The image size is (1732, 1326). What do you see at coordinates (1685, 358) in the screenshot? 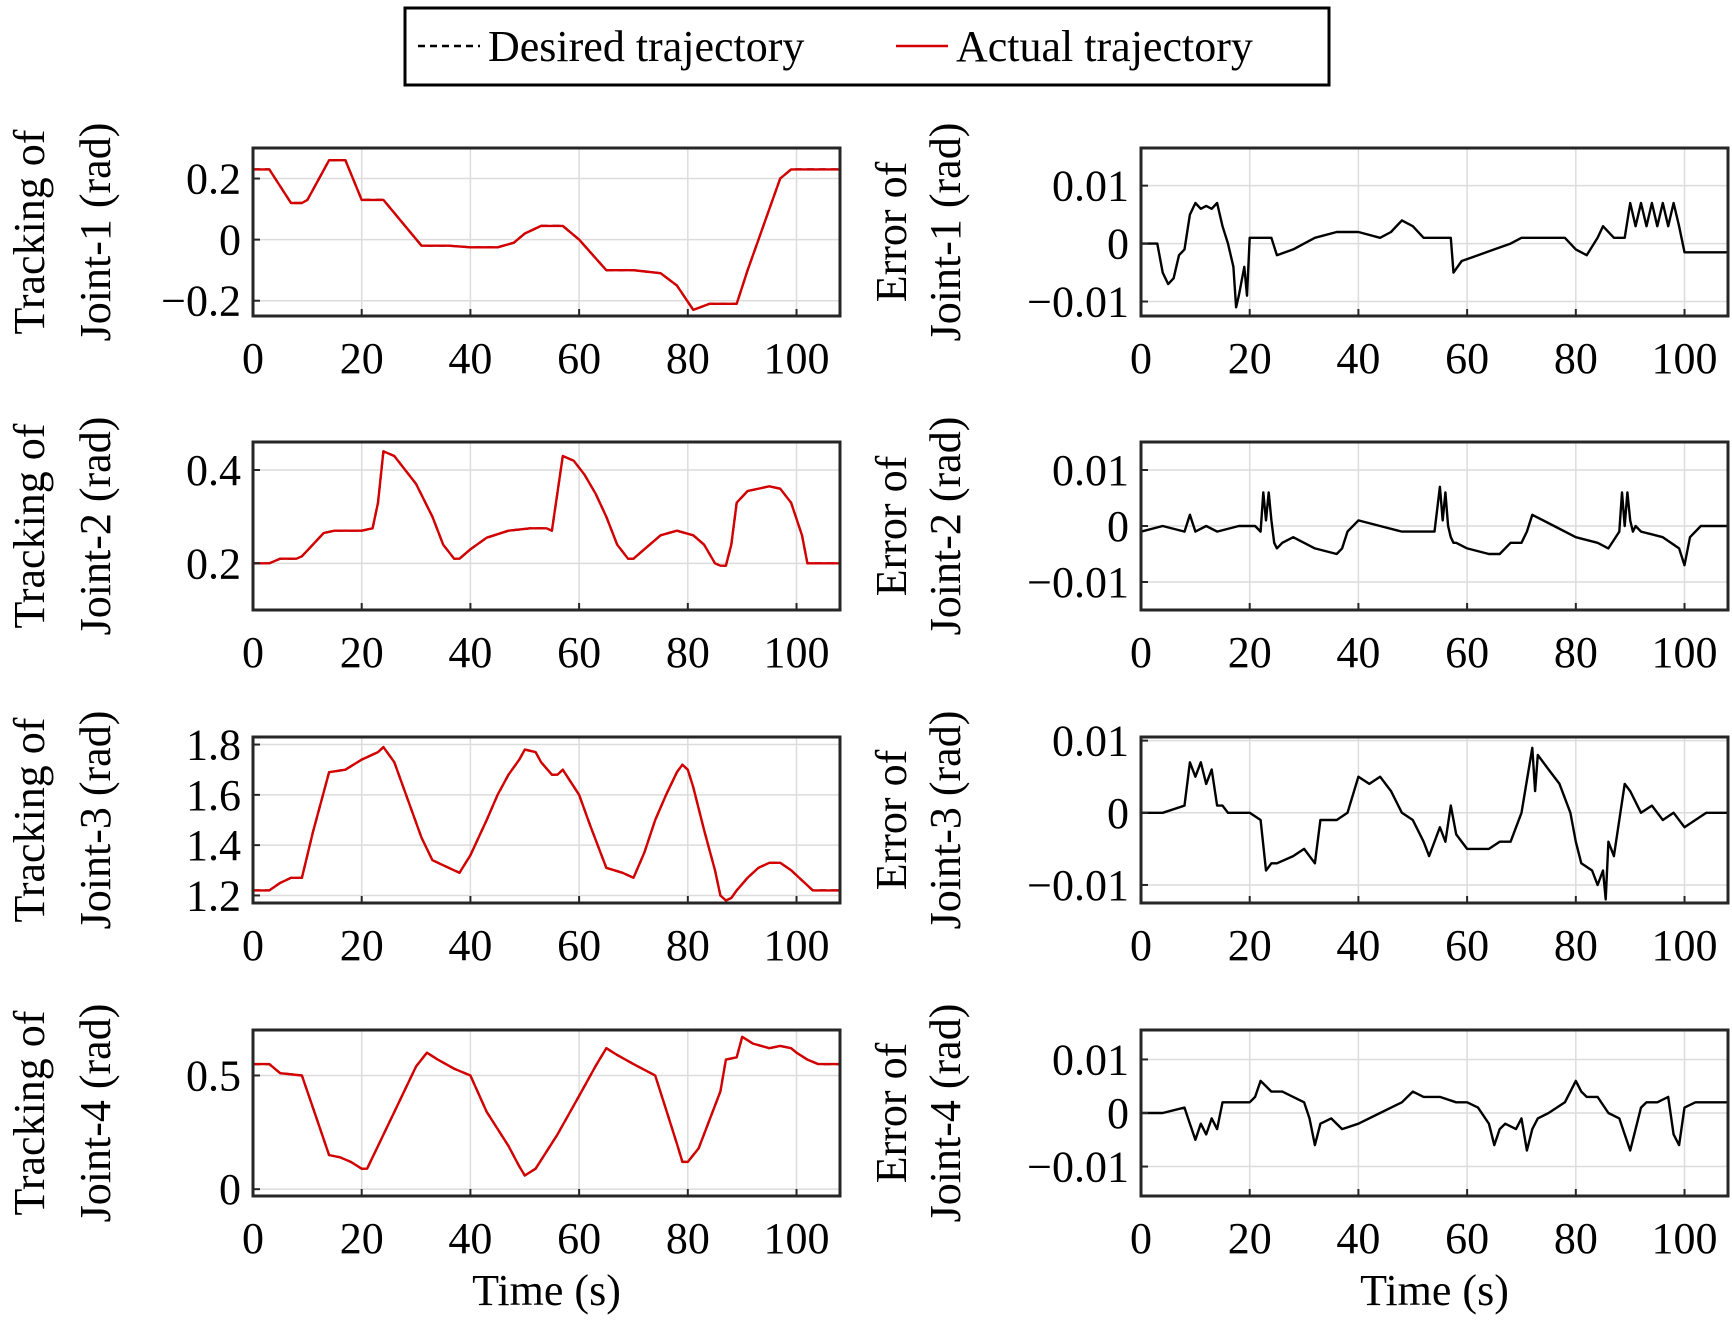
I see `chart-error-joint-1-xtick-label-5: 100` at bounding box center [1685, 358].